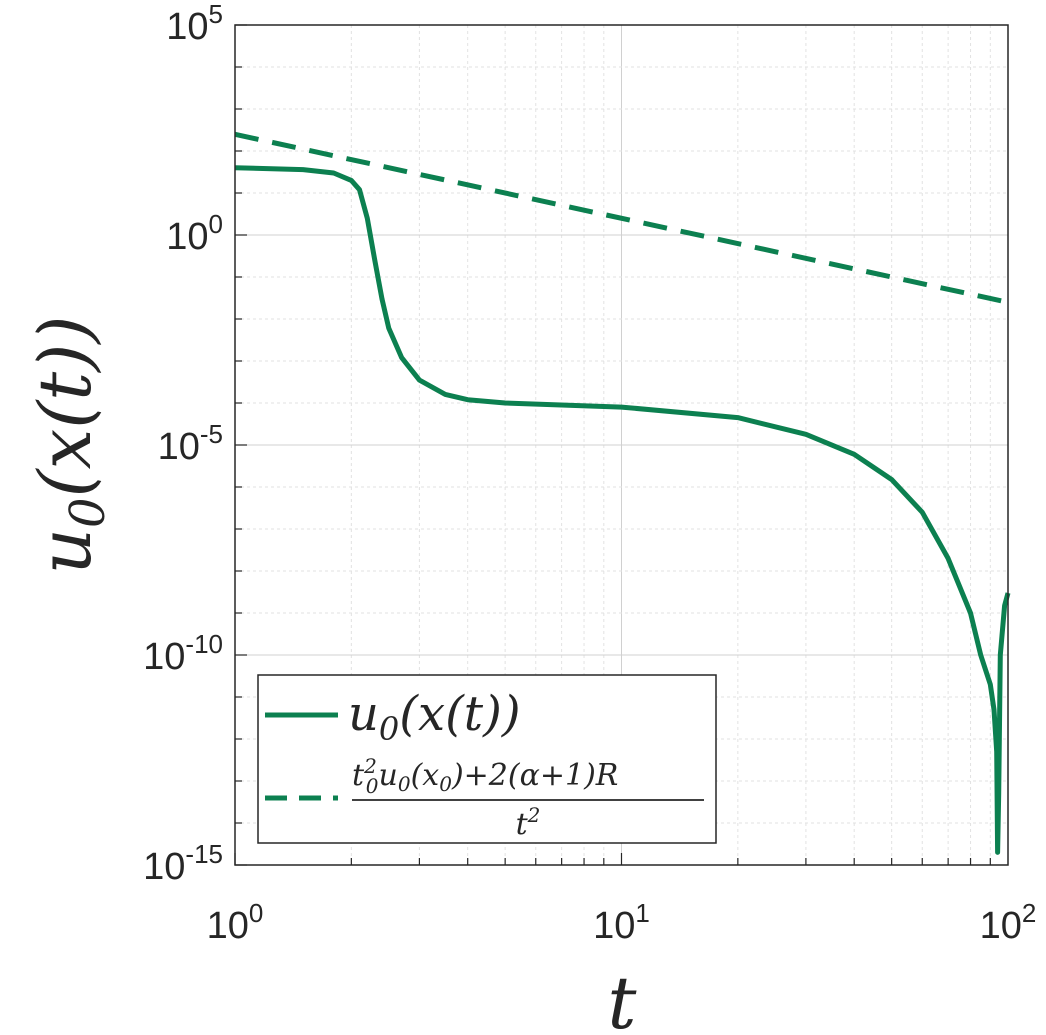  What do you see at coordinates (235, 922) in the screenshot?
I see `x-tick-label: 10⁰` at bounding box center [235, 922].